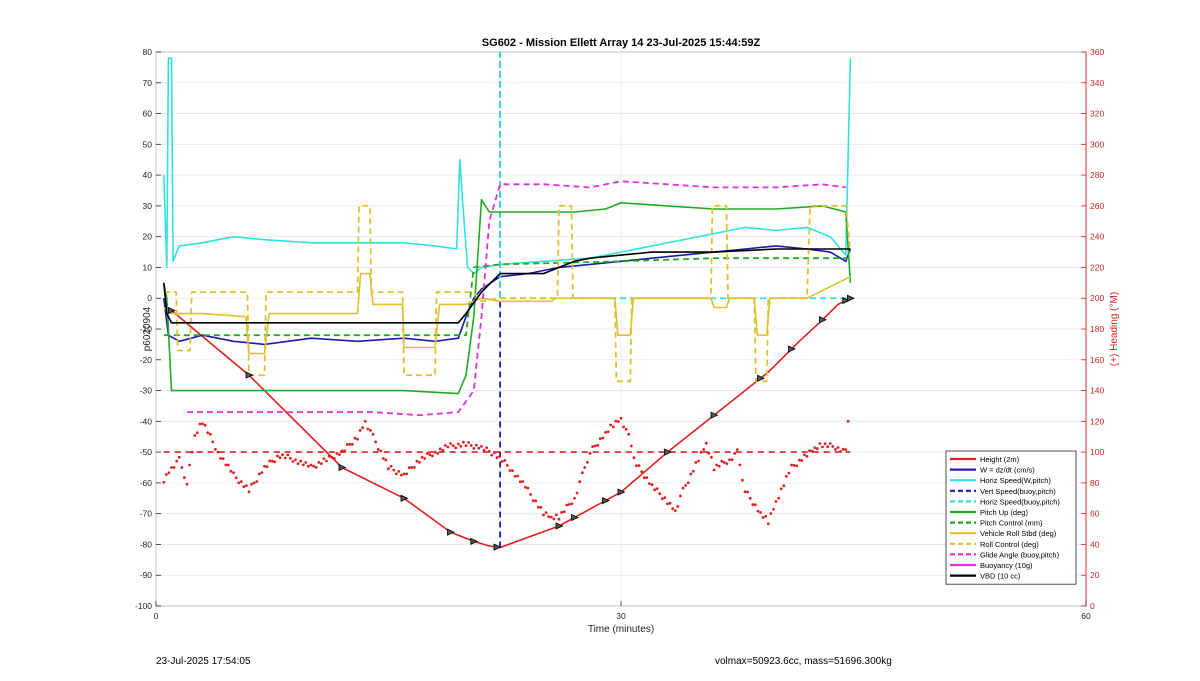 Image resolution: width=1200 pixels, height=681 pixels. What do you see at coordinates (621, 629) in the screenshot?
I see `x-axis-title: Time (minutes)` at bounding box center [621, 629].